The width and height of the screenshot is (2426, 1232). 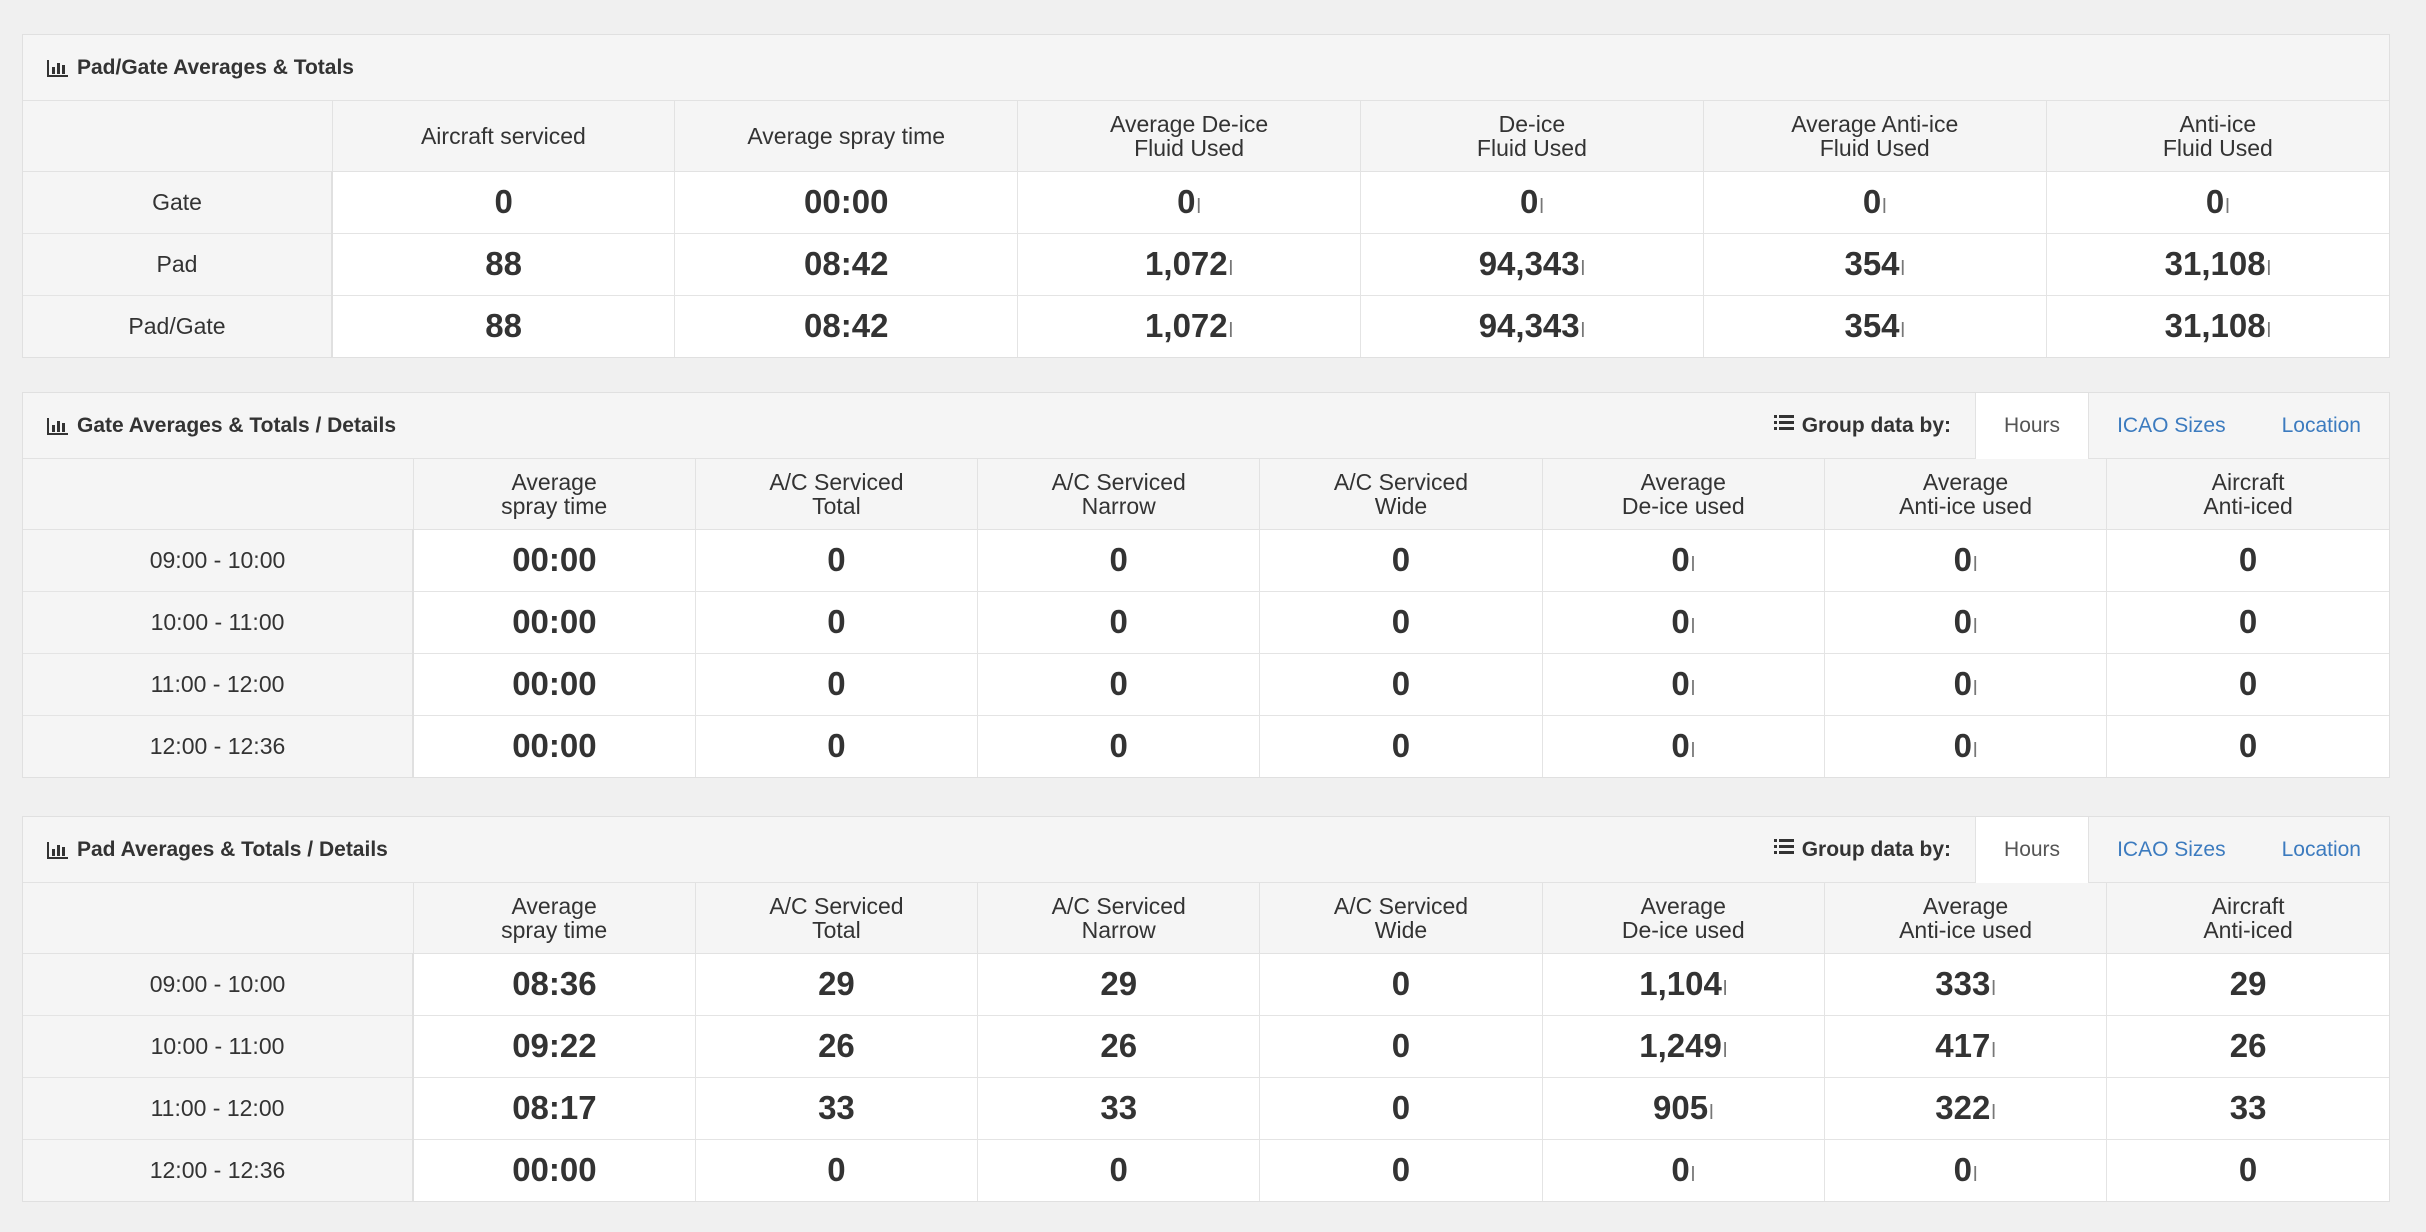 What do you see at coordinates (1186, 326) in the screenshot?
I see `cell-value: 1,072` at bounding box center [1186, 326].